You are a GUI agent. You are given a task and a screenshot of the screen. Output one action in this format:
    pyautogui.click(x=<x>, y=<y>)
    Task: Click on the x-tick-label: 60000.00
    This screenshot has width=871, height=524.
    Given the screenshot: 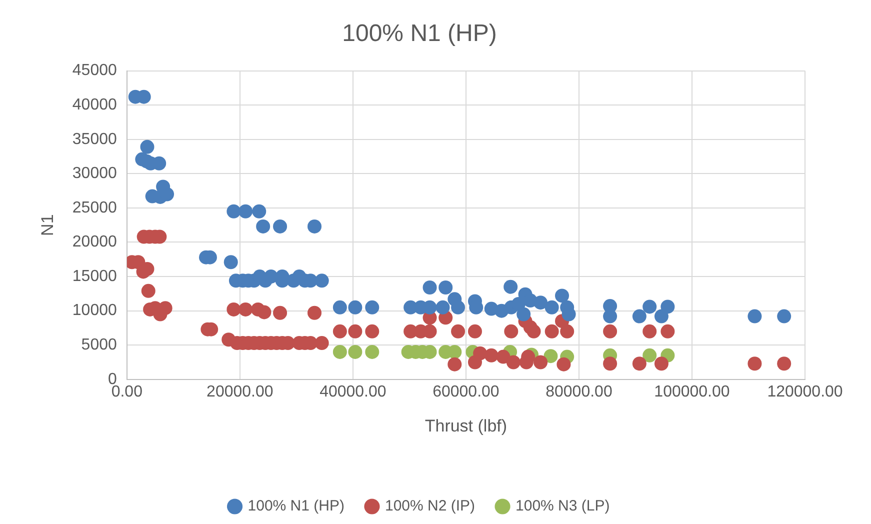 What is the action you would take?
    pyautogui.click(x=466, y=391)
    